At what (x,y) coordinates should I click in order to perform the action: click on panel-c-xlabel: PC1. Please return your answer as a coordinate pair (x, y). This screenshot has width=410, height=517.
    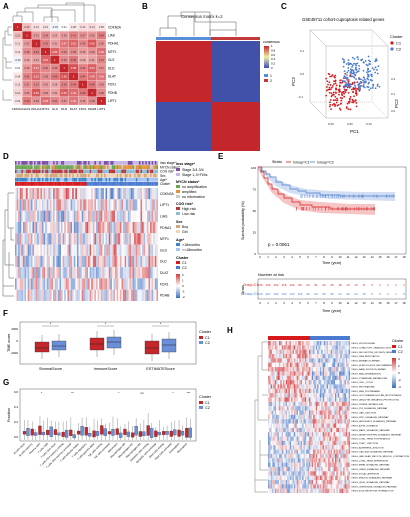
    Looking at the image, I should click on (354, 131).